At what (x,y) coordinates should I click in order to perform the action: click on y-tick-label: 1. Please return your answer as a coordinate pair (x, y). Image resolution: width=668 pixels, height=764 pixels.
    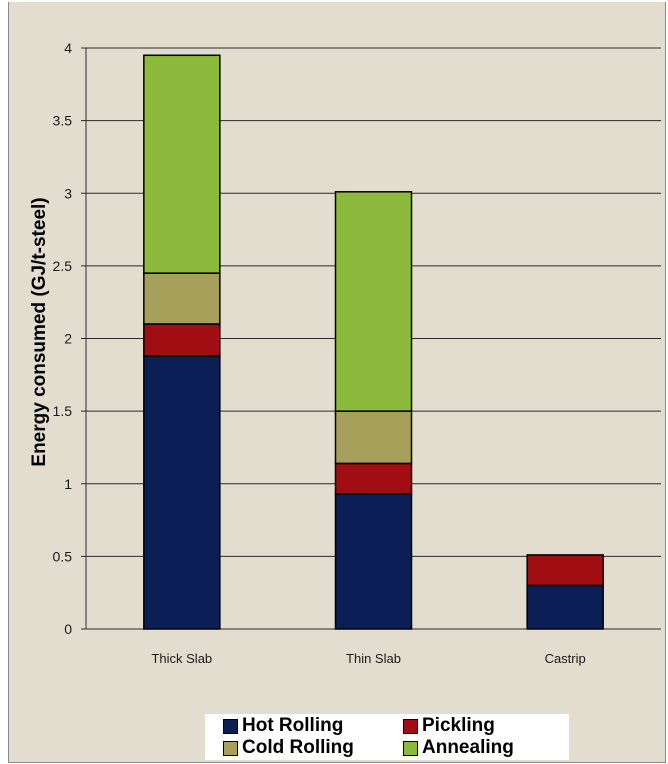
    Looking at the image, I should click on (68, 484).